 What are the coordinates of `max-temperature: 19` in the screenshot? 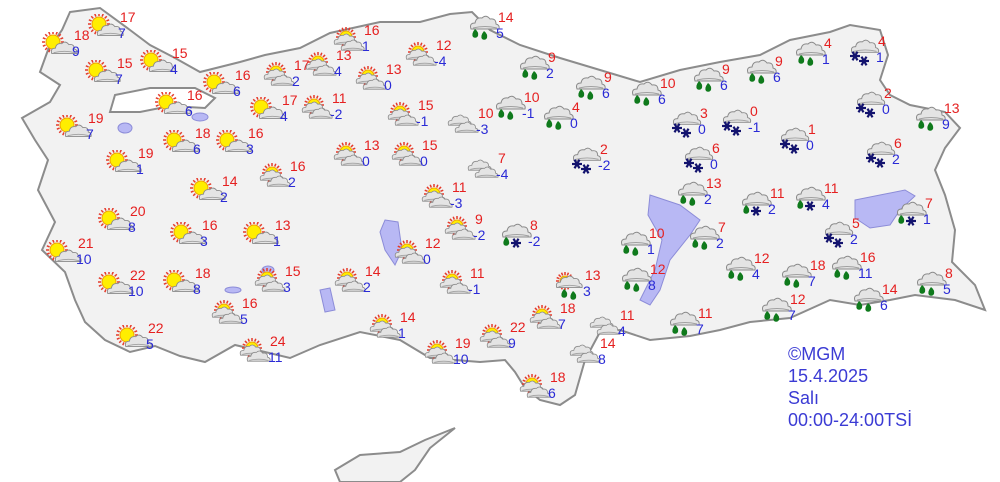 It's located at (463, 343).